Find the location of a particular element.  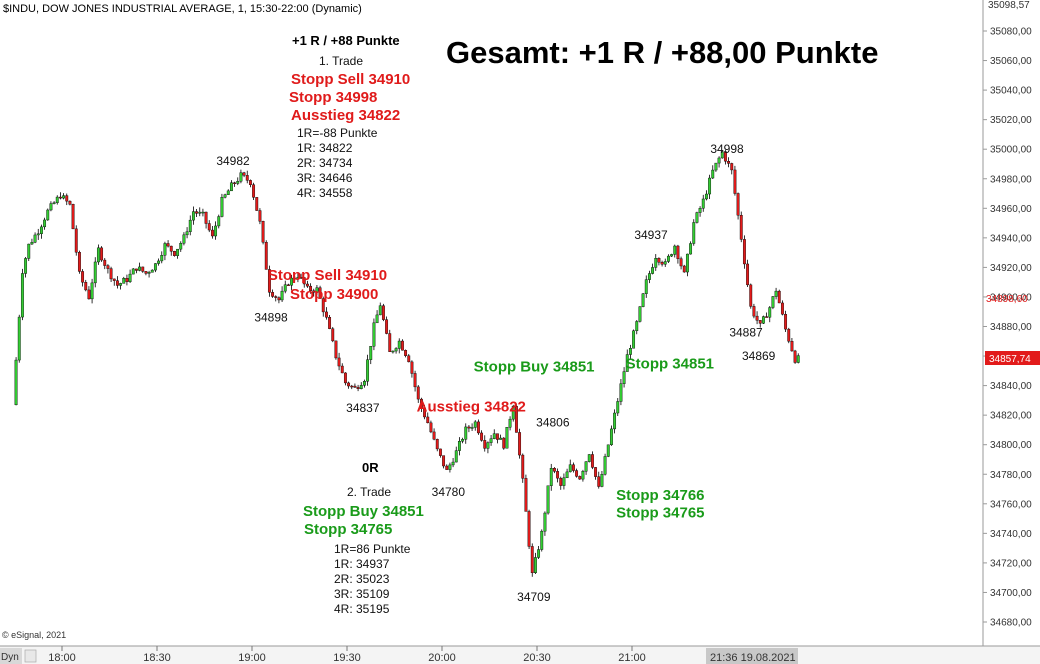

trade2-1r: 1R: 34937 is located at coordinates (362, 564).